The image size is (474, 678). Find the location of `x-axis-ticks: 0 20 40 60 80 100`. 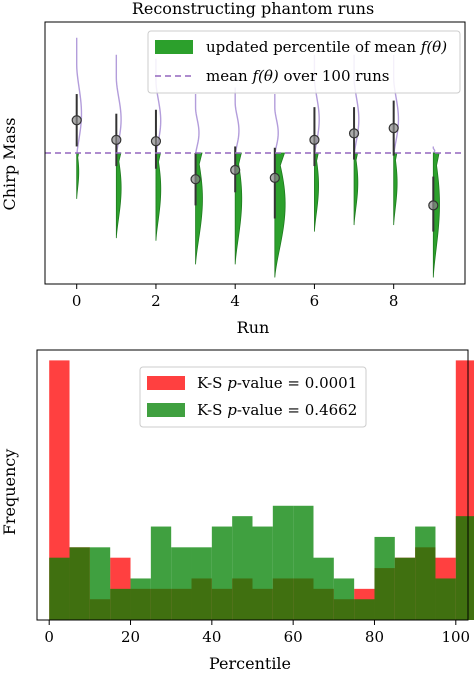

x-axis-ticks: 0 20 40 60 80 100 is located at coordinates (257, 633).